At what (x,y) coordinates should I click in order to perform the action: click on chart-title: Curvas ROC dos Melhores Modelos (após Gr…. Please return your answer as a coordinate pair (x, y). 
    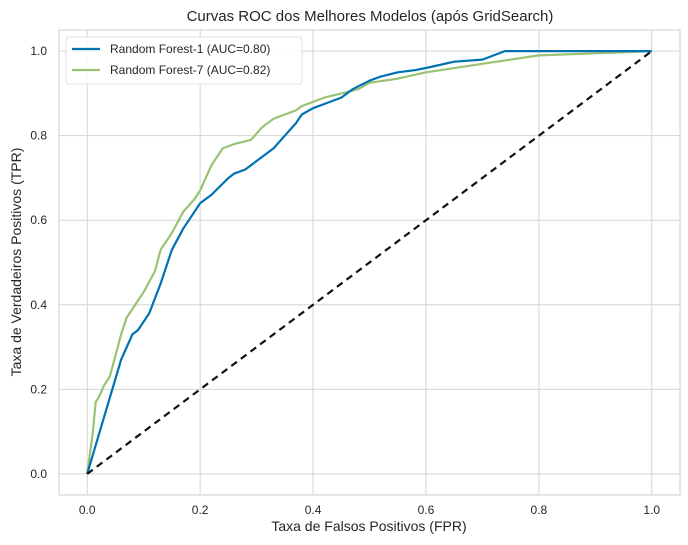
    Looking at the image, I should click on (370, 16).